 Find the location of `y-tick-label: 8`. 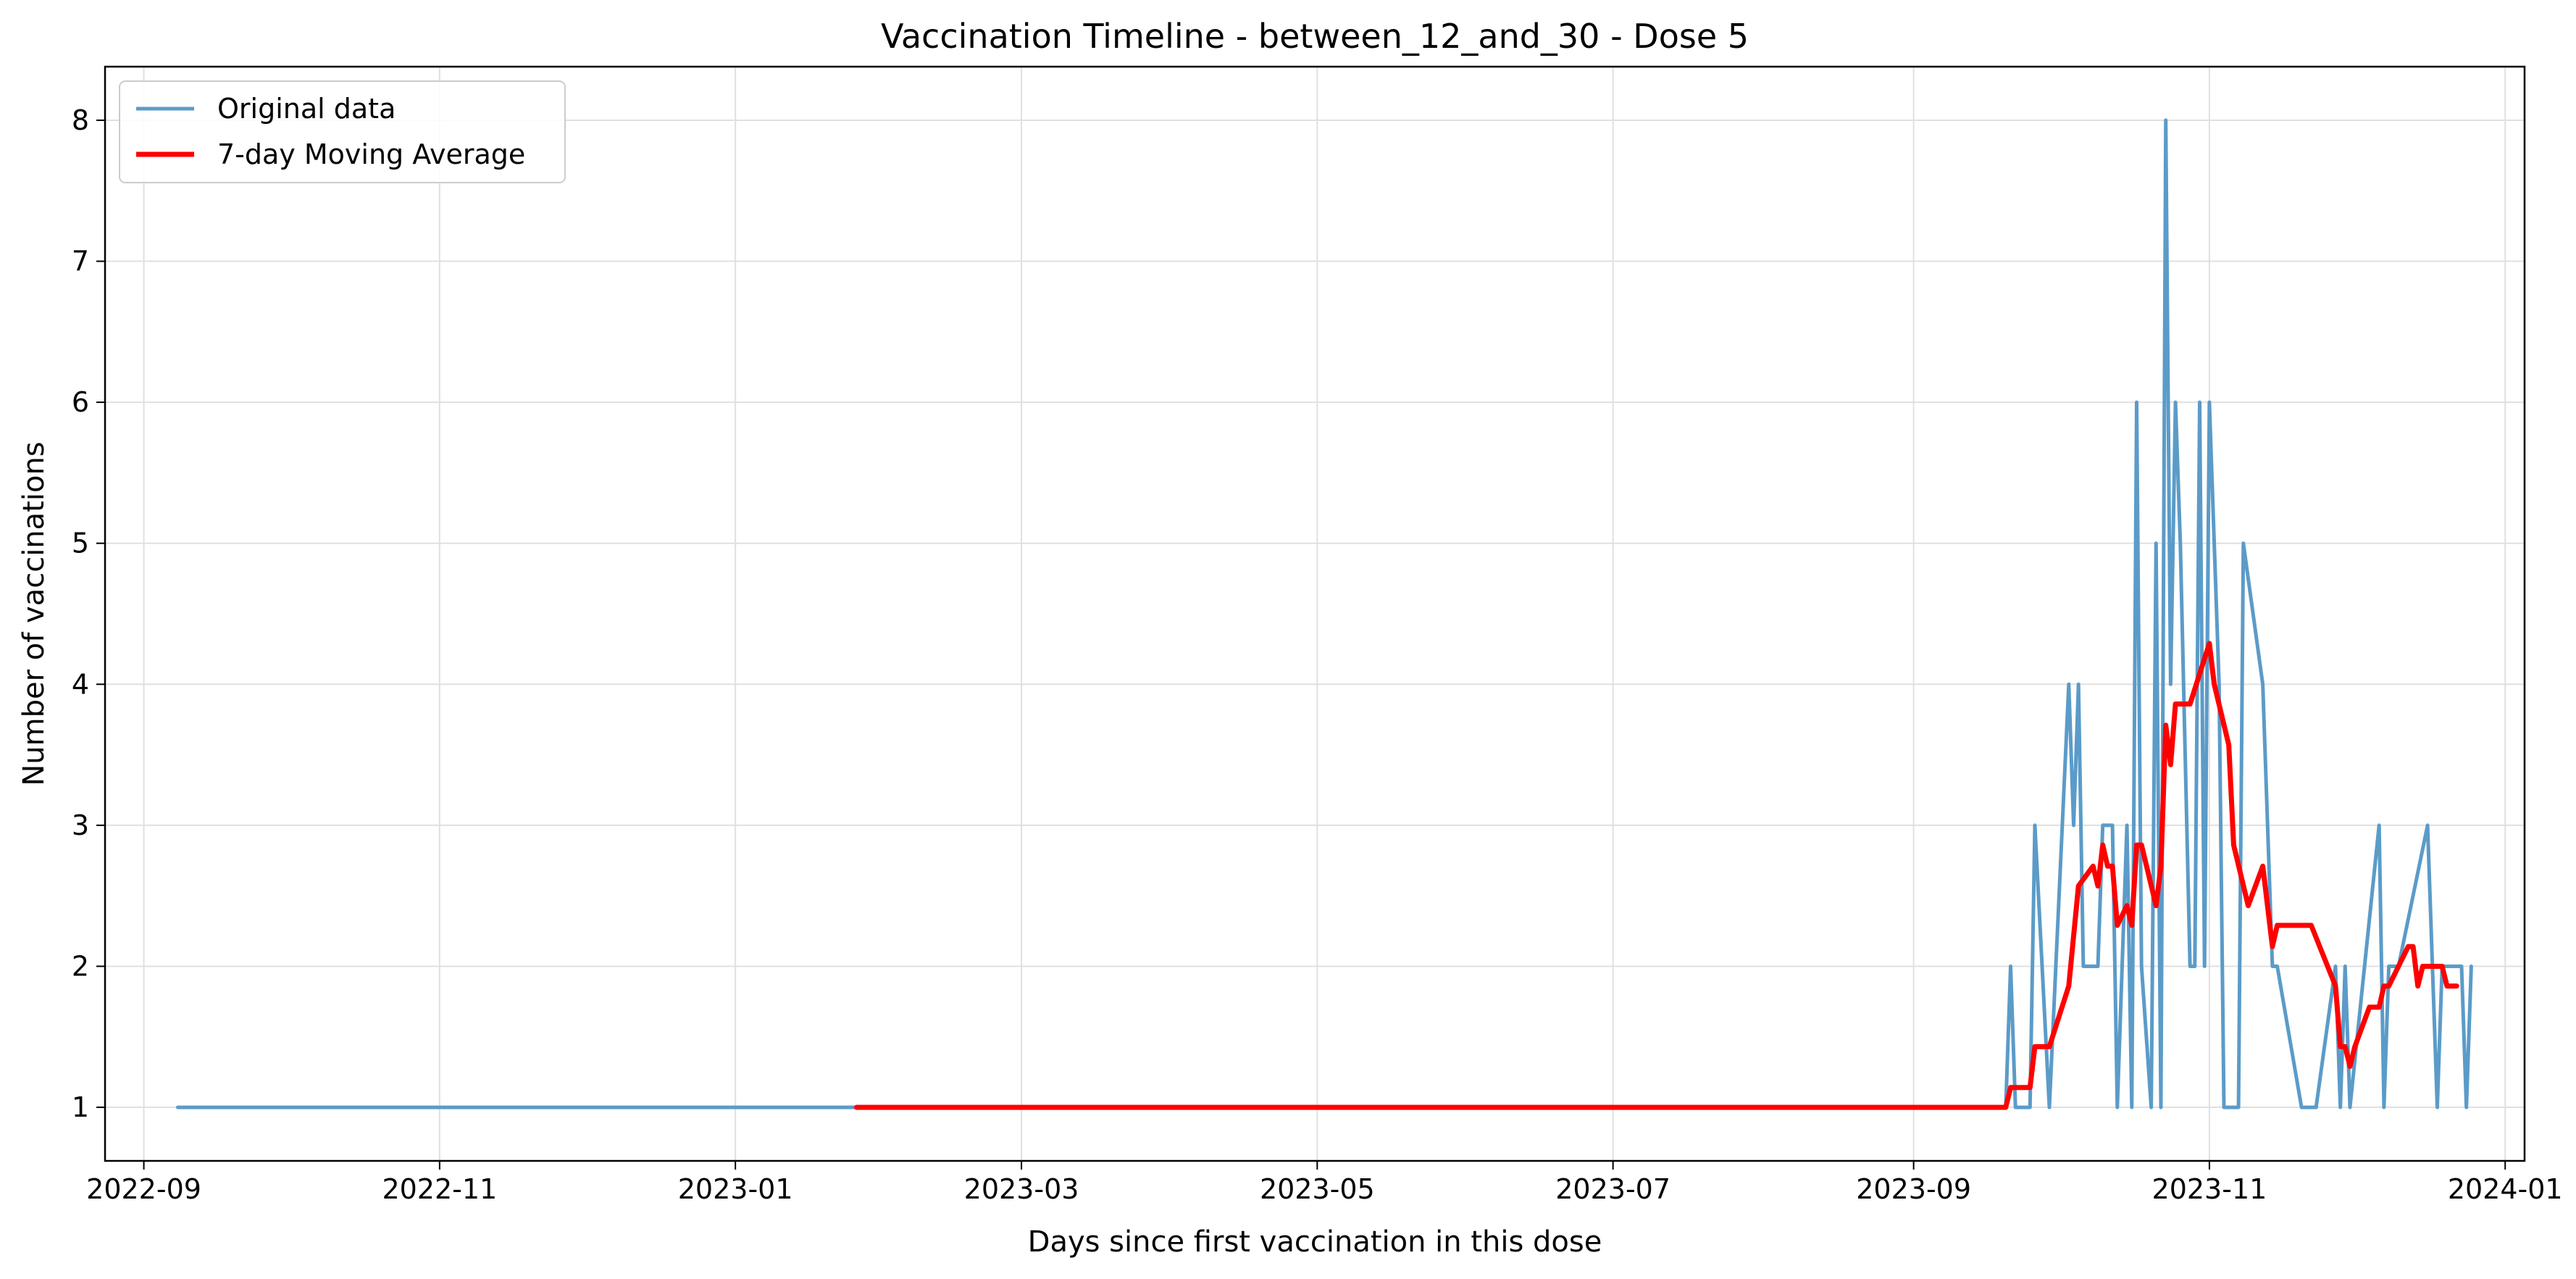

y-tick-label: 8 is located at coordinates (80, 120).